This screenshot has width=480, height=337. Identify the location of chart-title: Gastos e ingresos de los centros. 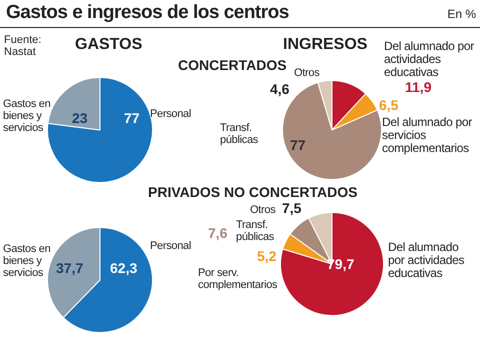
(148, 13).